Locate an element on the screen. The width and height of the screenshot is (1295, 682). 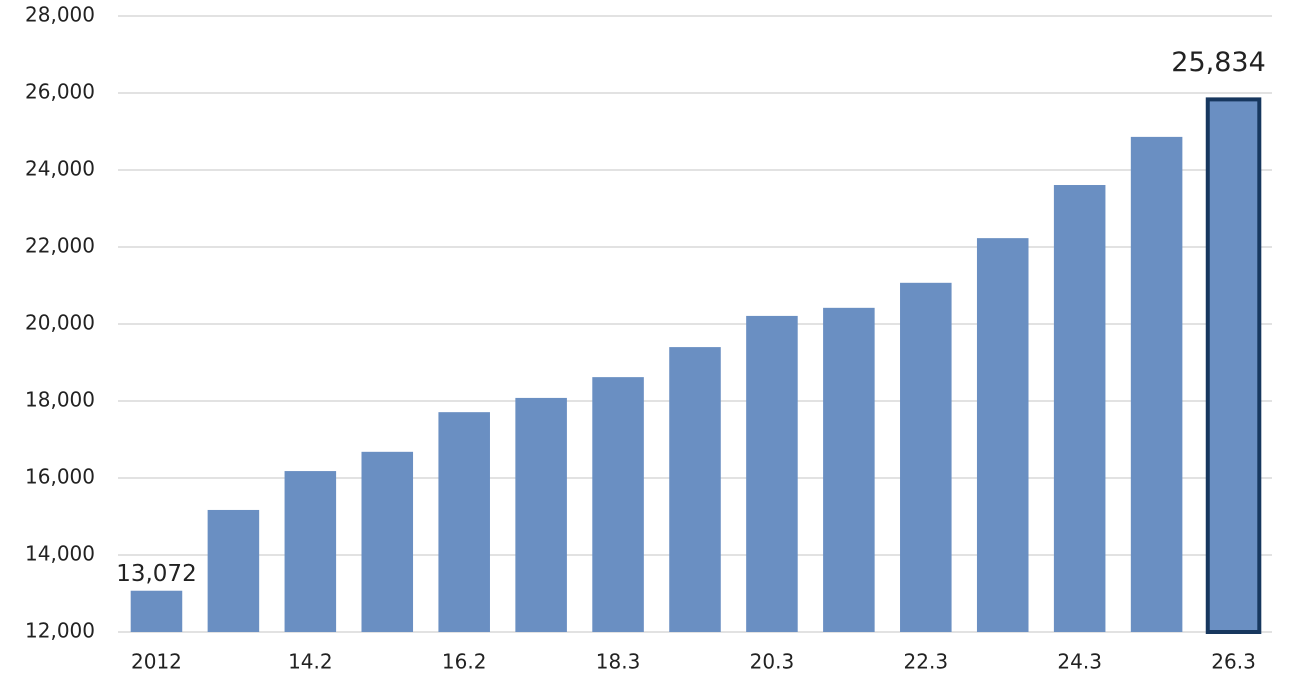
x-tick-label: 2012 is located at coordinates (156, 662).